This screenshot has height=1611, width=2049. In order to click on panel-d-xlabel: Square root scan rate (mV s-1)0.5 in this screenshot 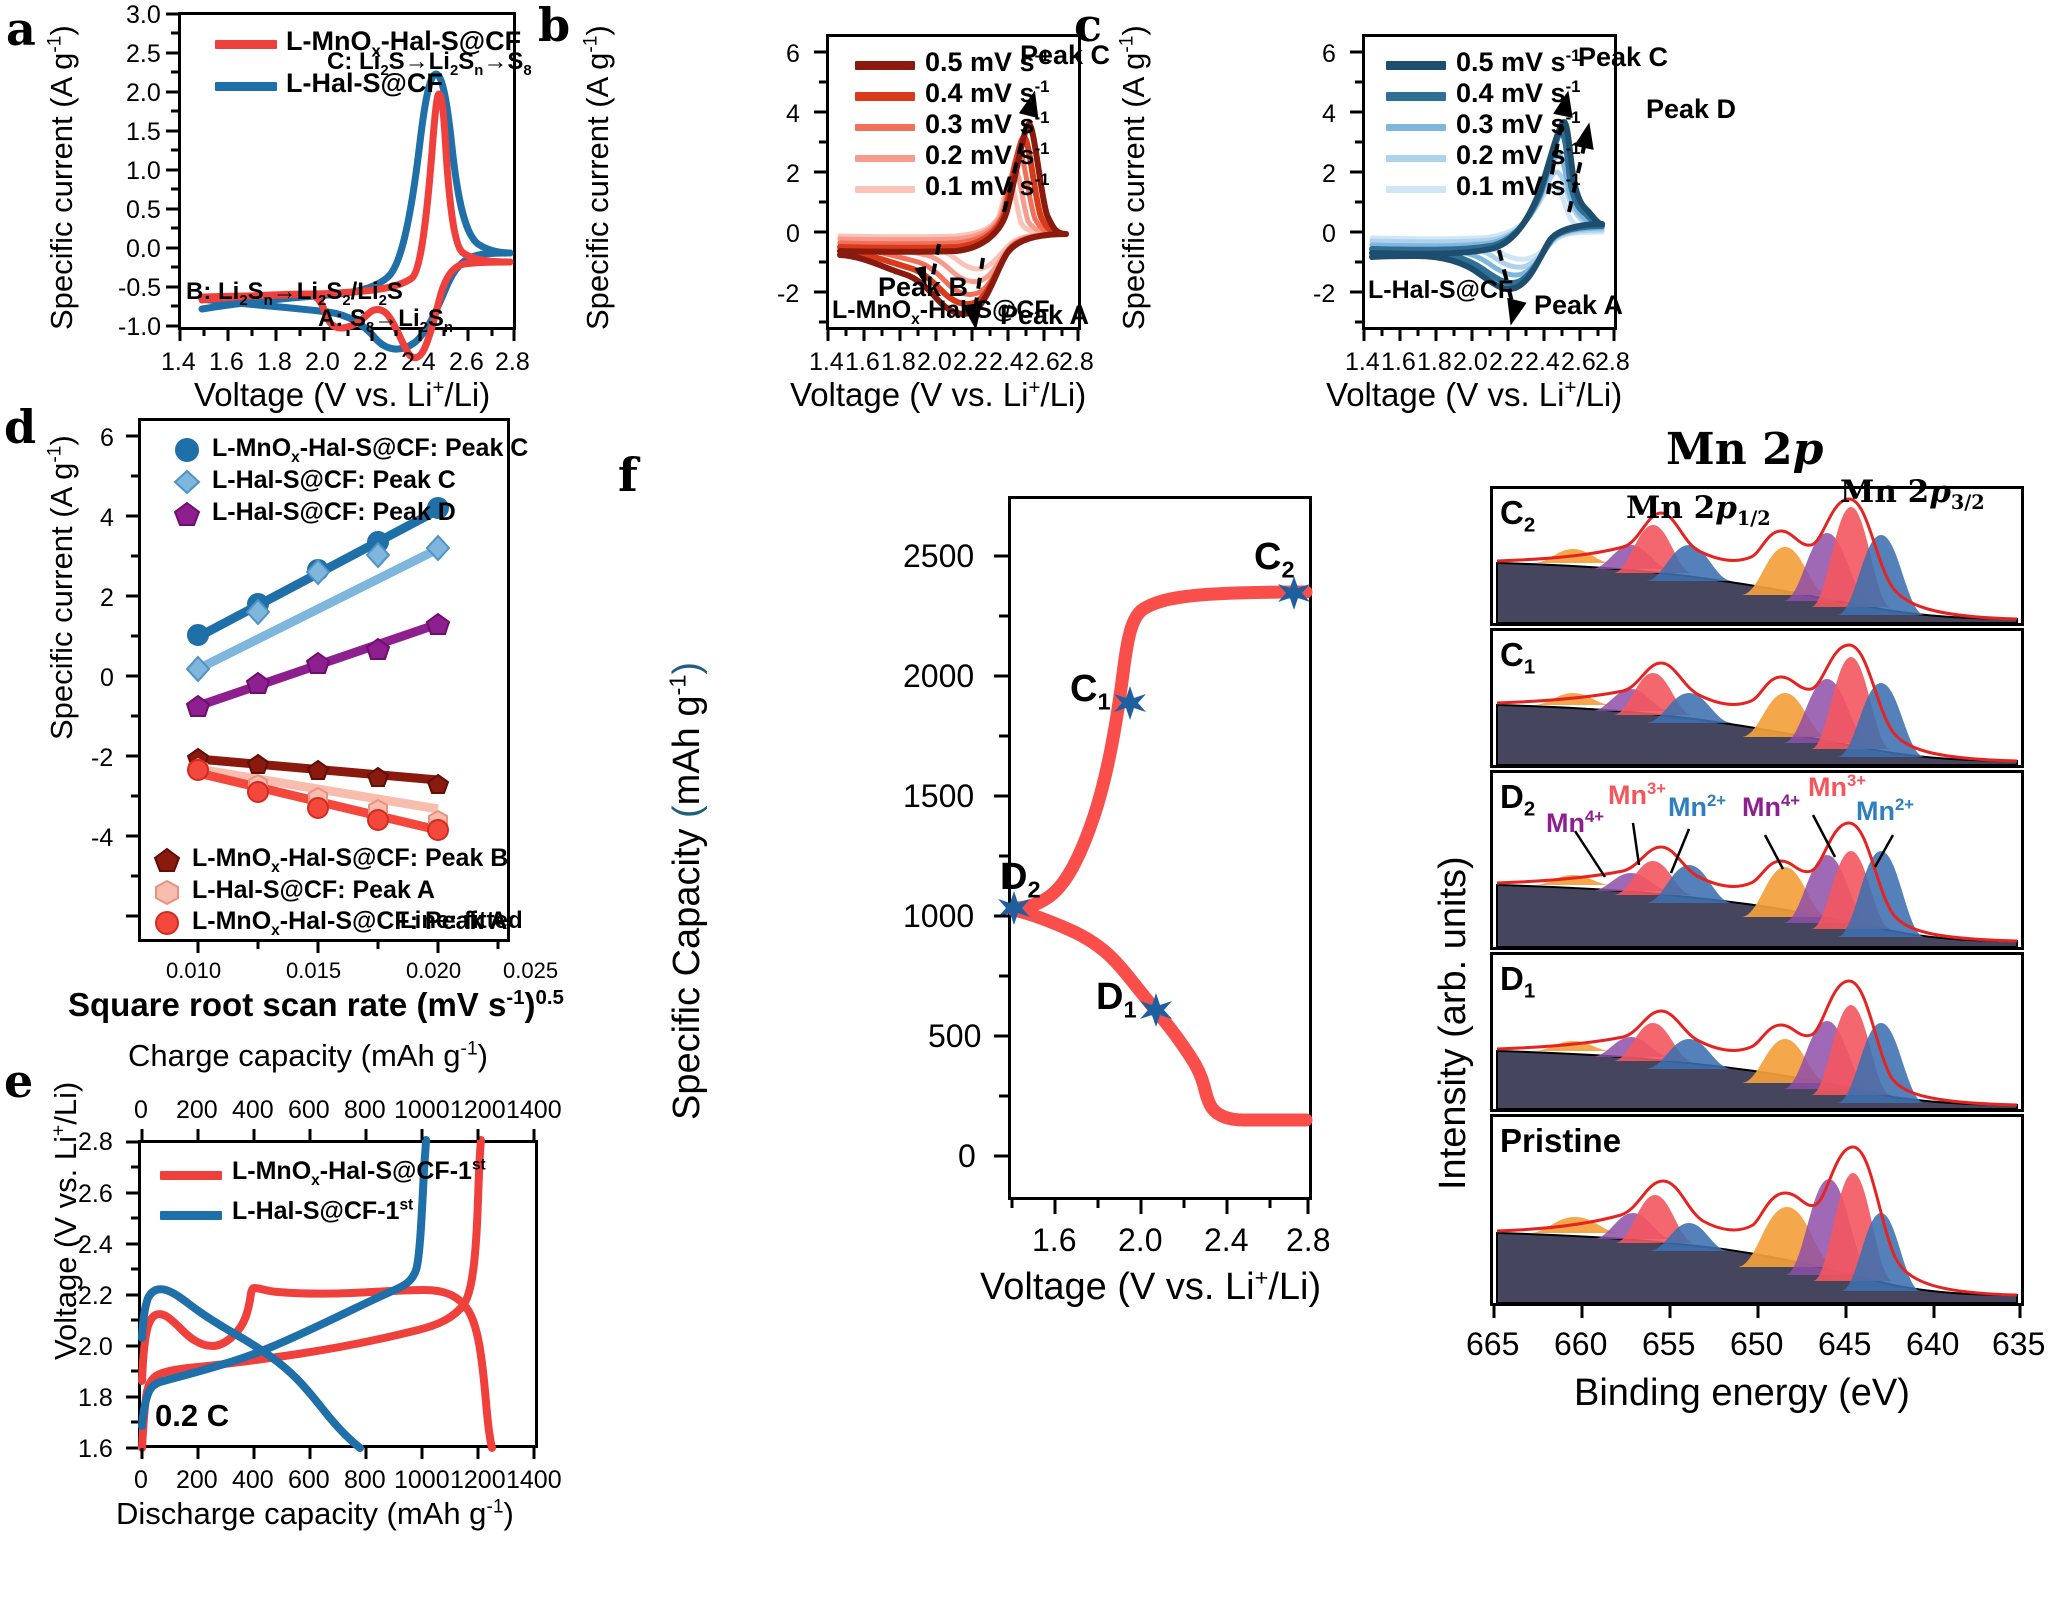, I will do `click(316, 1004)`.